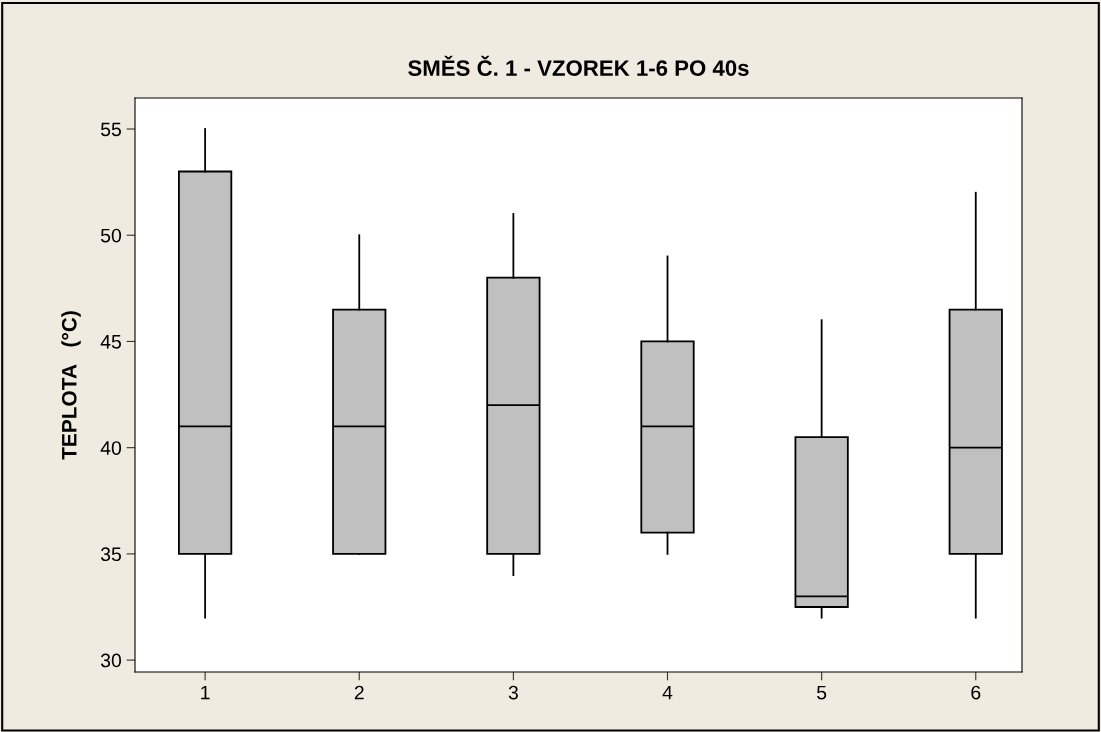 This screenshot has height=732, width=1101. Describe the element at coordinates (976, 692) in the screenshot. I see `x-tick-label: 6` at that location.